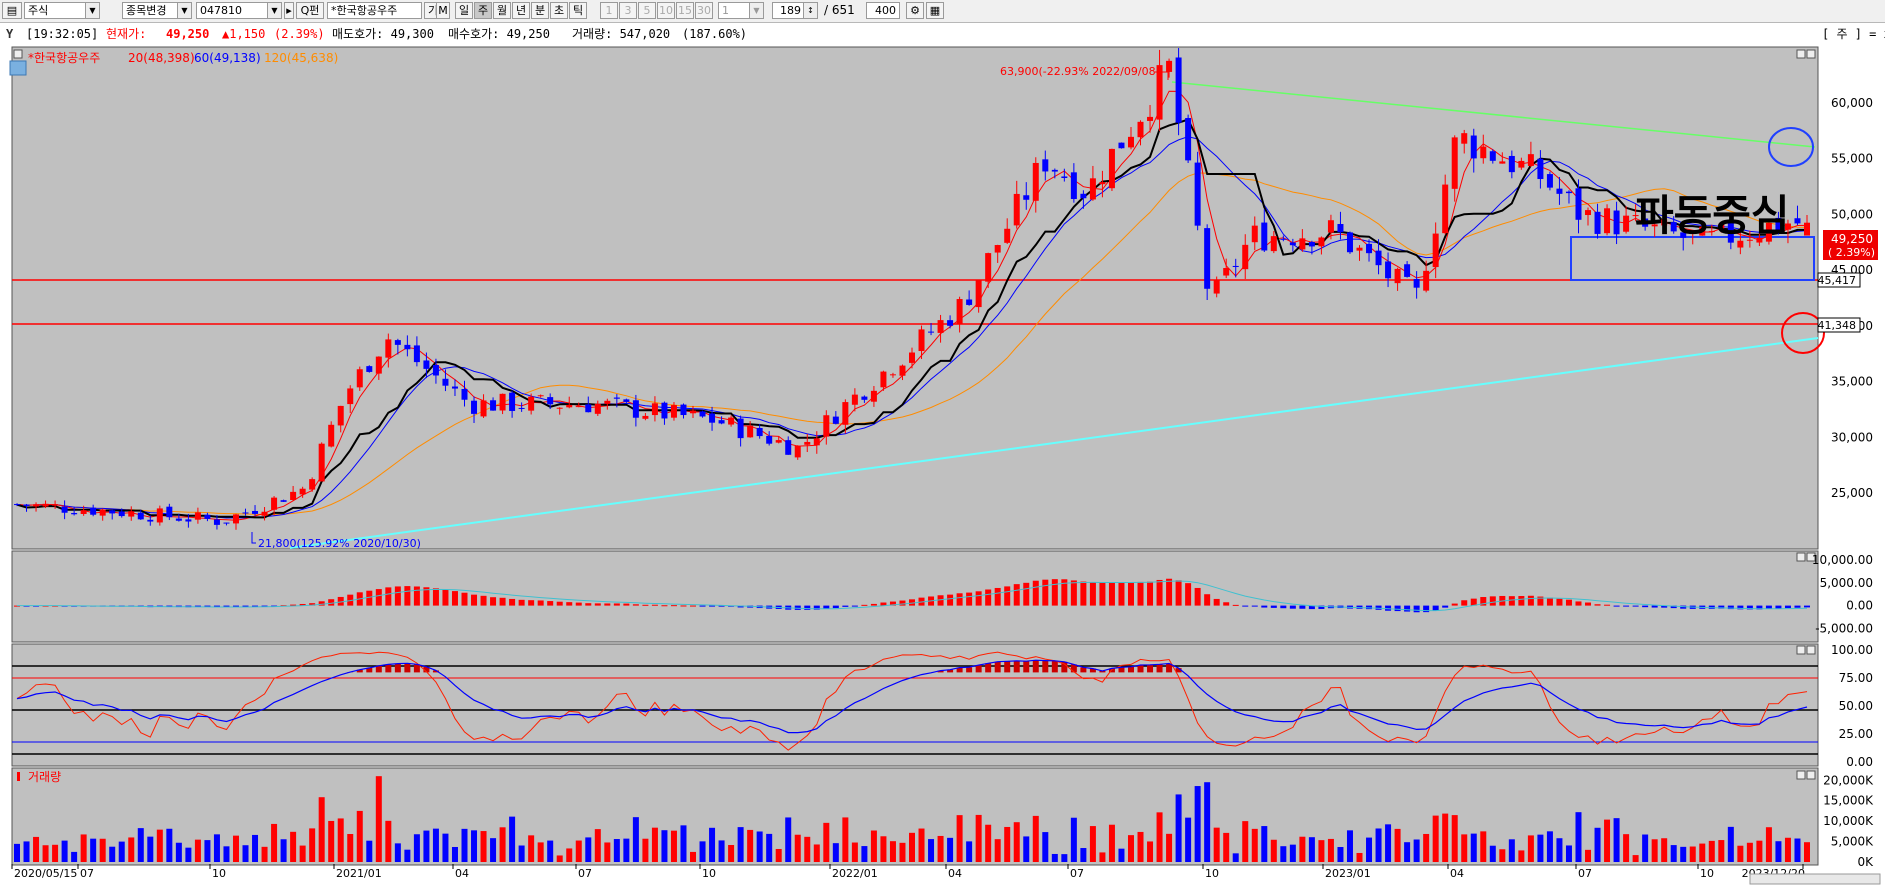 This screenshot has width=1885, height=885. Describe the element at coordinates (157, 10) in the screenshot. I see `stock-change-button: 종목변경 ▼` at that location.